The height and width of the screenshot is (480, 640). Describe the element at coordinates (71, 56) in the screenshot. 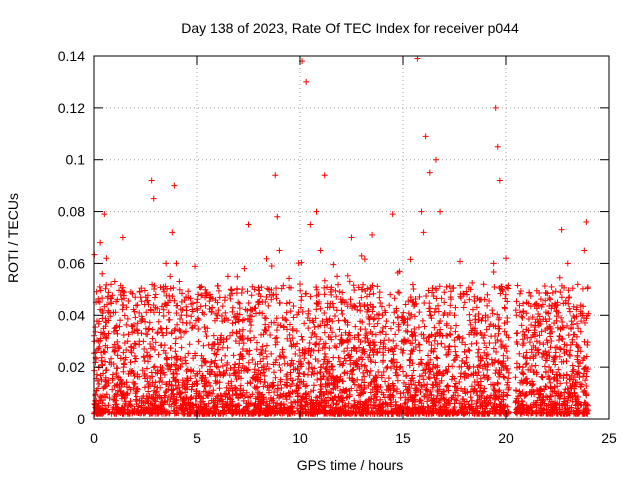

I see `y-tick-label: 0.14` at that location.